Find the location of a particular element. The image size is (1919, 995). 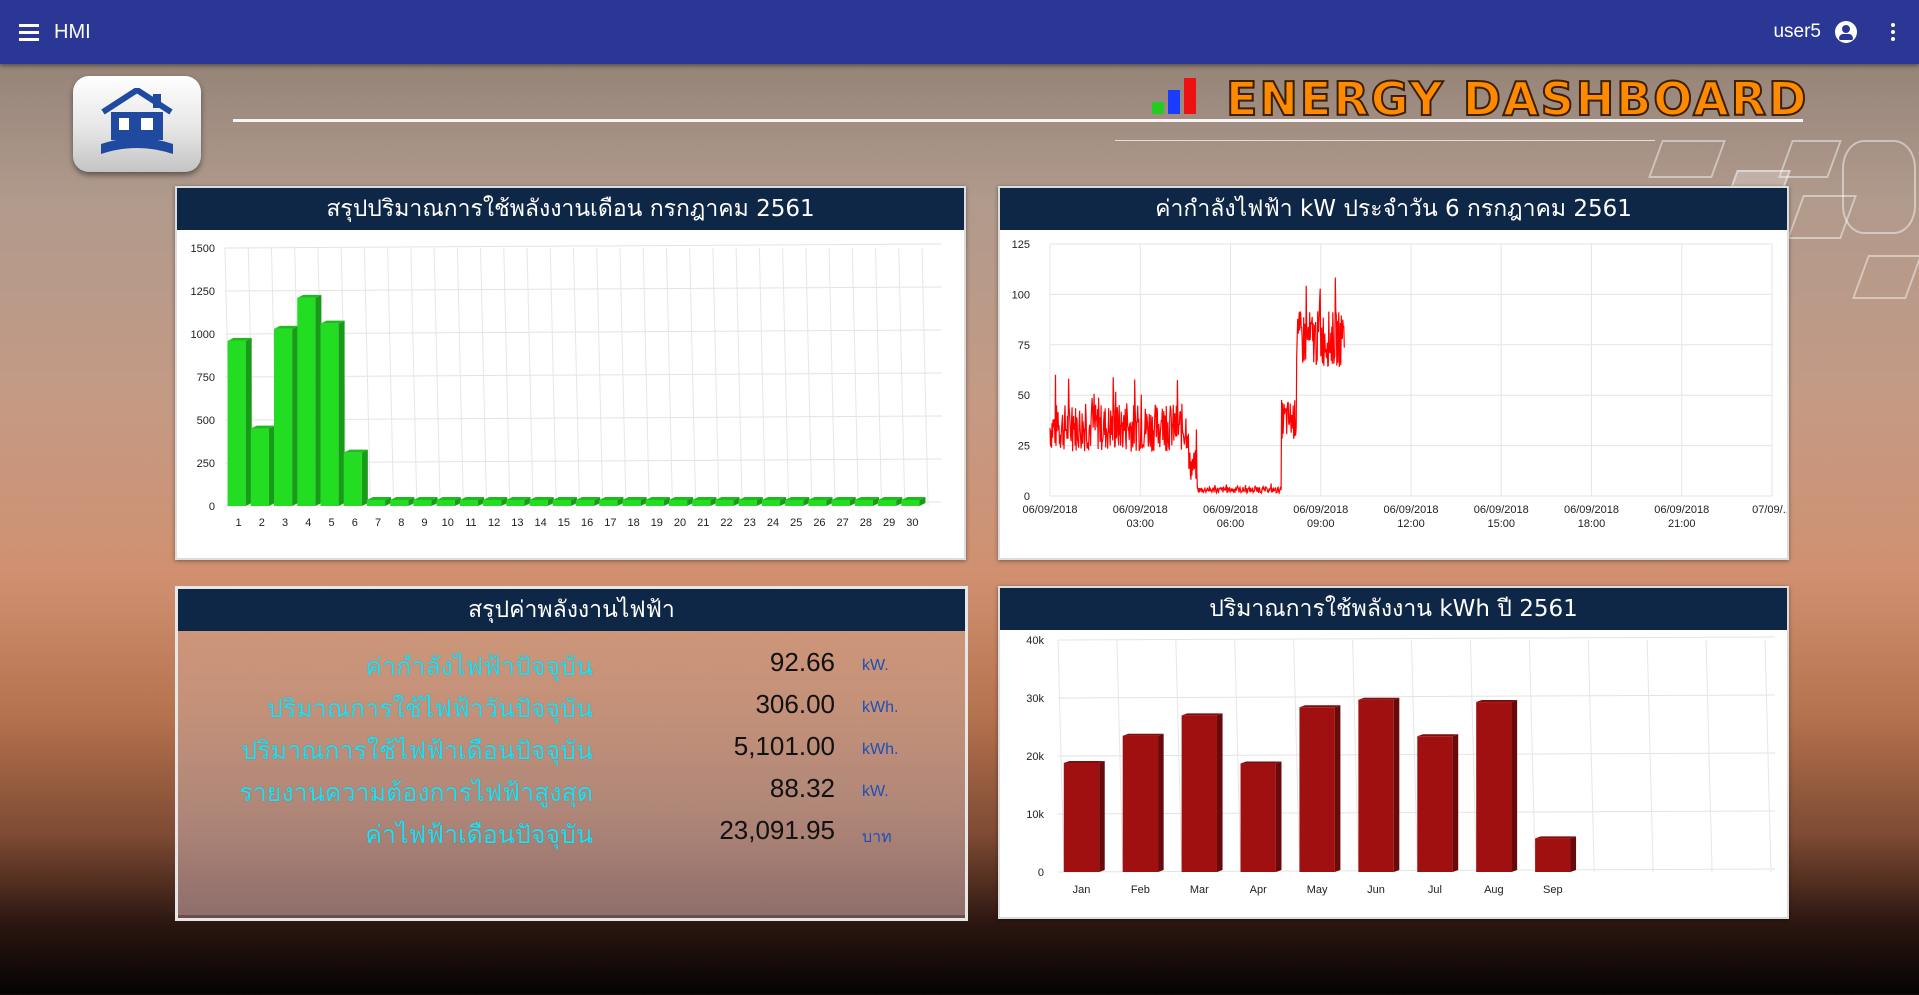

y-tick-label: 75 is located at coordinates (1024, 346).